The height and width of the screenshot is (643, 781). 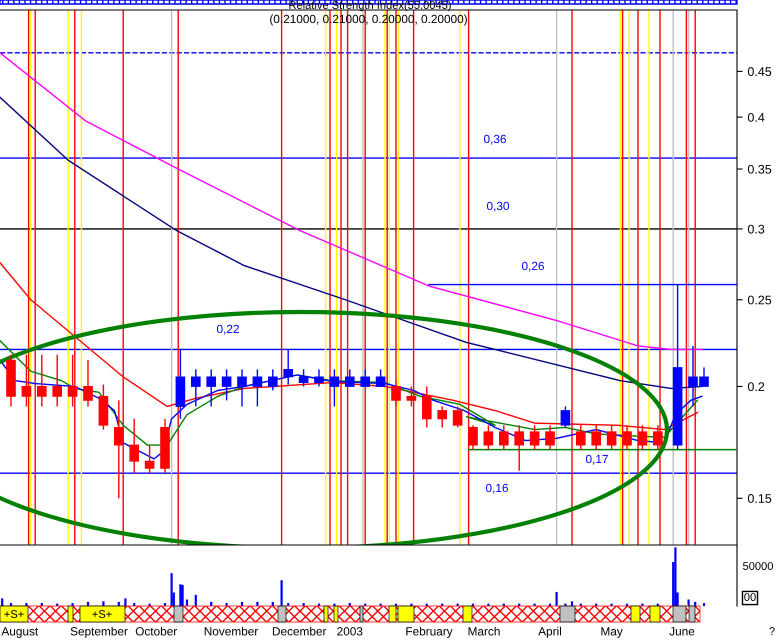 I want to click on annotation: 0,26, so click(x=533, y=267).